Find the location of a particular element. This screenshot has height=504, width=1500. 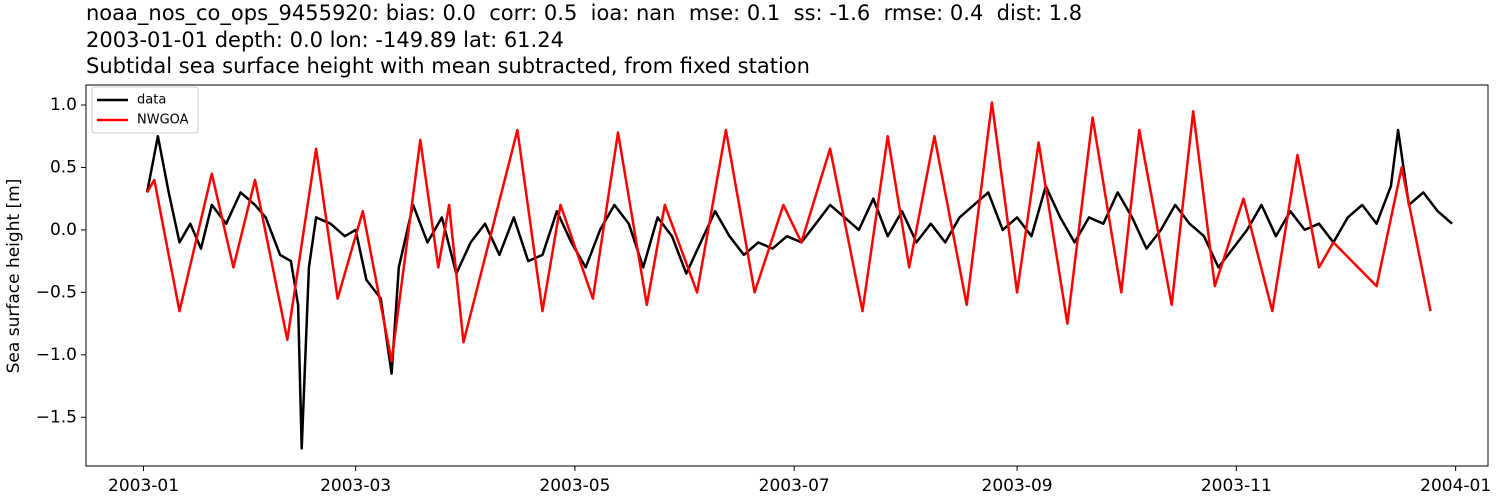

legend-label: data is located at coordinates (151, 100).